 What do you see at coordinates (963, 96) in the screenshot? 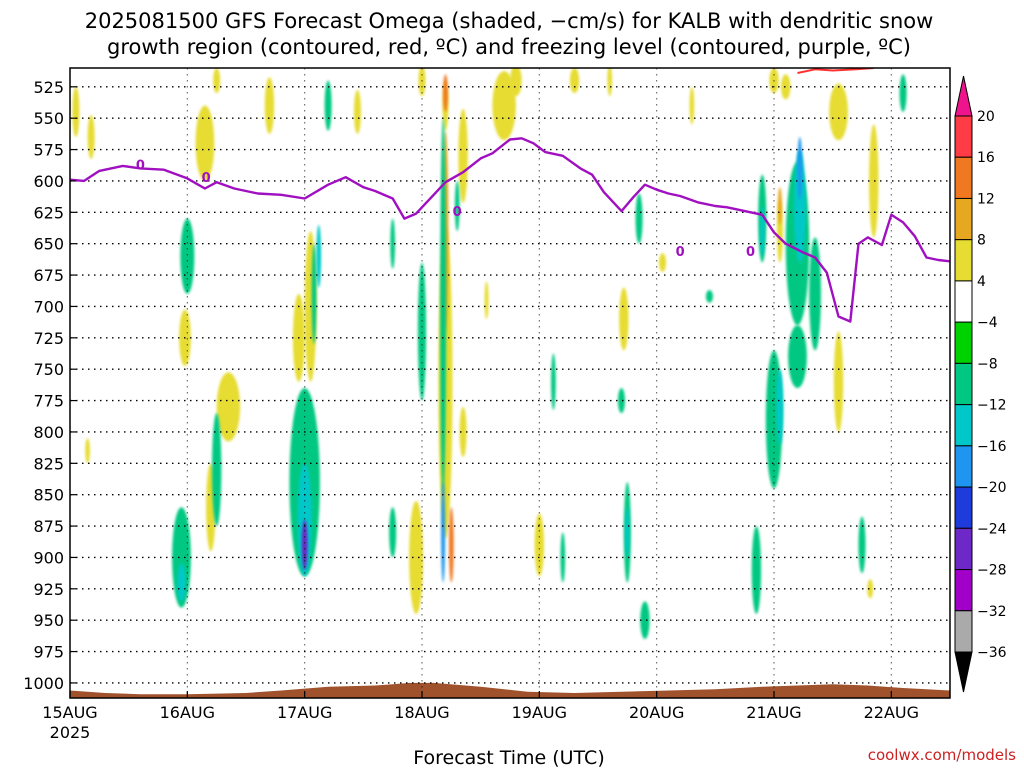
I see `colorbar-top-arrow` at bounding box center [963, 96].